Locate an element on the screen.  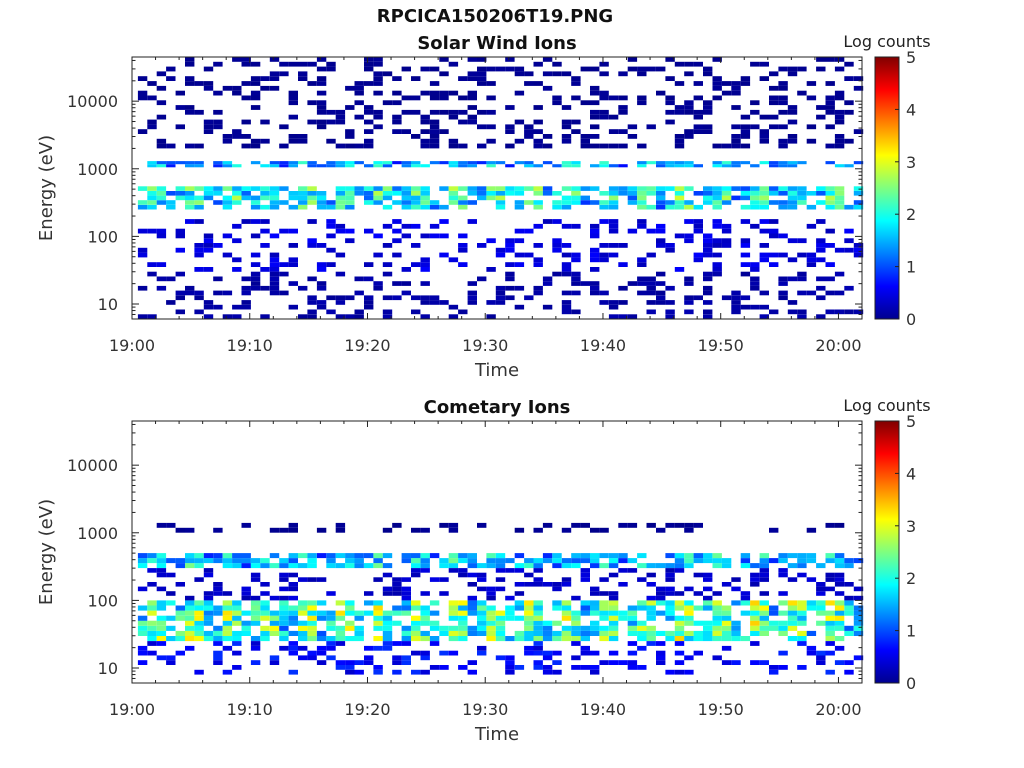
colorbar-tick-label: 0 is located at coordinates (911, 319).